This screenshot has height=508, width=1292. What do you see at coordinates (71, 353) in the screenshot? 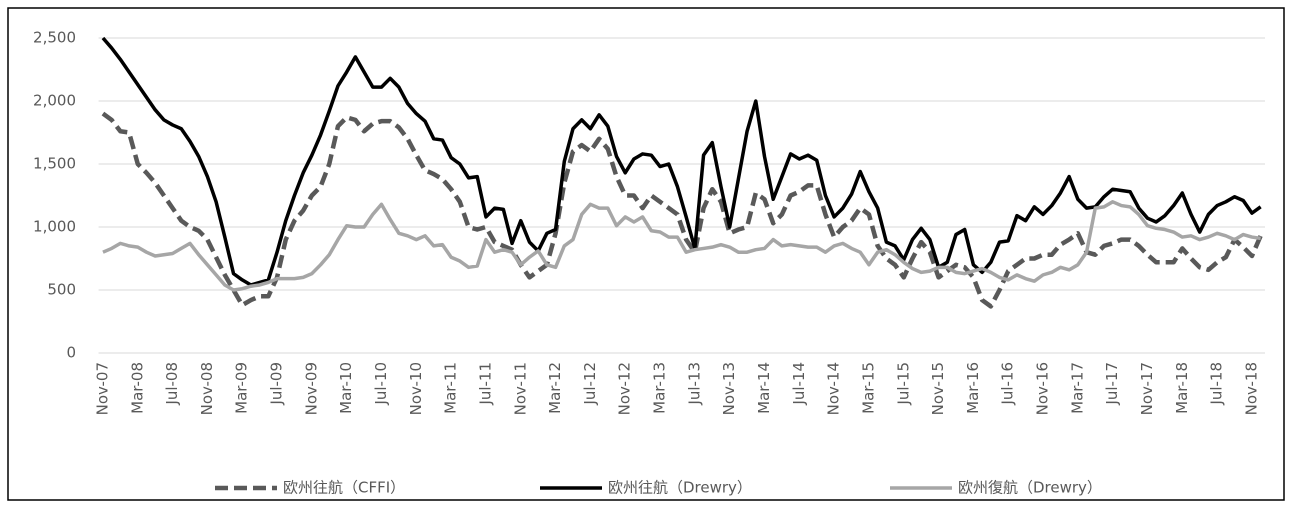
I see `y-tick-label: 0` at bounding box center [71, 353].